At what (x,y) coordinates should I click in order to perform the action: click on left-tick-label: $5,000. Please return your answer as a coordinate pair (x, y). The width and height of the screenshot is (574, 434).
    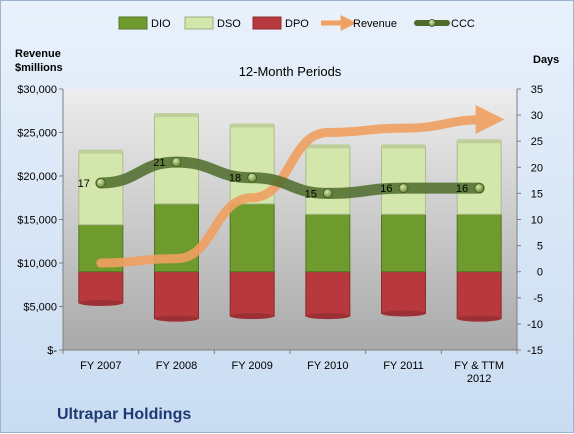
    Looking at the image, I should click on (40, 308).